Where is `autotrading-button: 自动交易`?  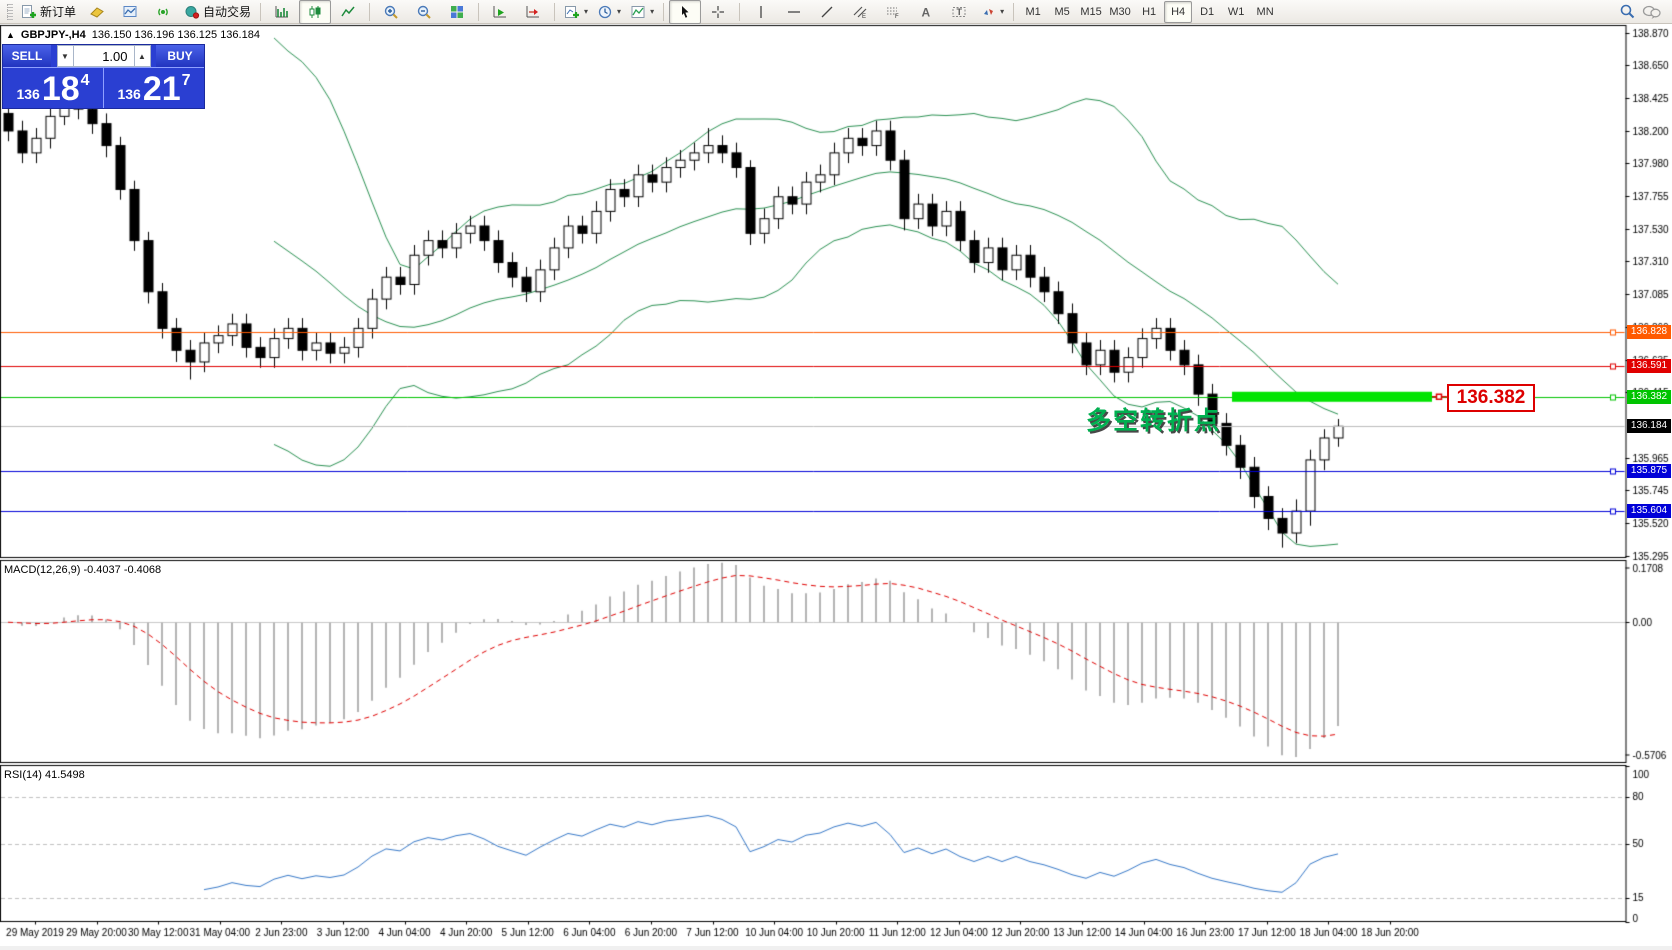 autotrading-button: 自动交易 is located at coordinates (217, 12).